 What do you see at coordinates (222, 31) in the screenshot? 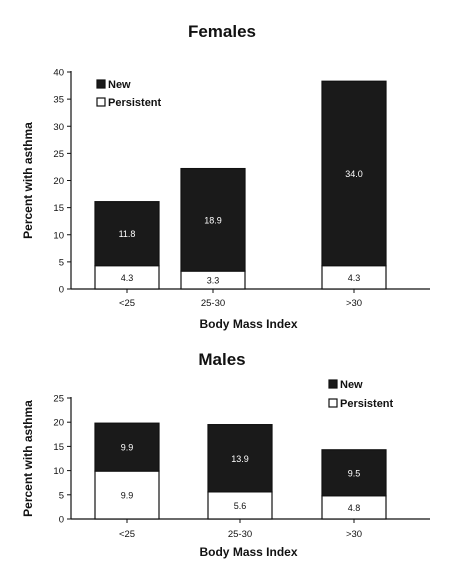
I see `chart-title: Females` at bounding box center [222, 31].